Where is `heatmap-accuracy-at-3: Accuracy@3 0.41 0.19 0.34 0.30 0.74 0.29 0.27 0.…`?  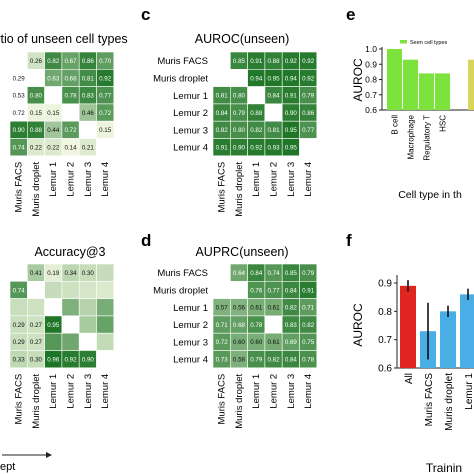
heatmap-accuracy-at-3: Accuracy@3 0.41 0.19 0.34 0.30 0.74 0.29 0.27 0.… is located at coordinates (62, 337).